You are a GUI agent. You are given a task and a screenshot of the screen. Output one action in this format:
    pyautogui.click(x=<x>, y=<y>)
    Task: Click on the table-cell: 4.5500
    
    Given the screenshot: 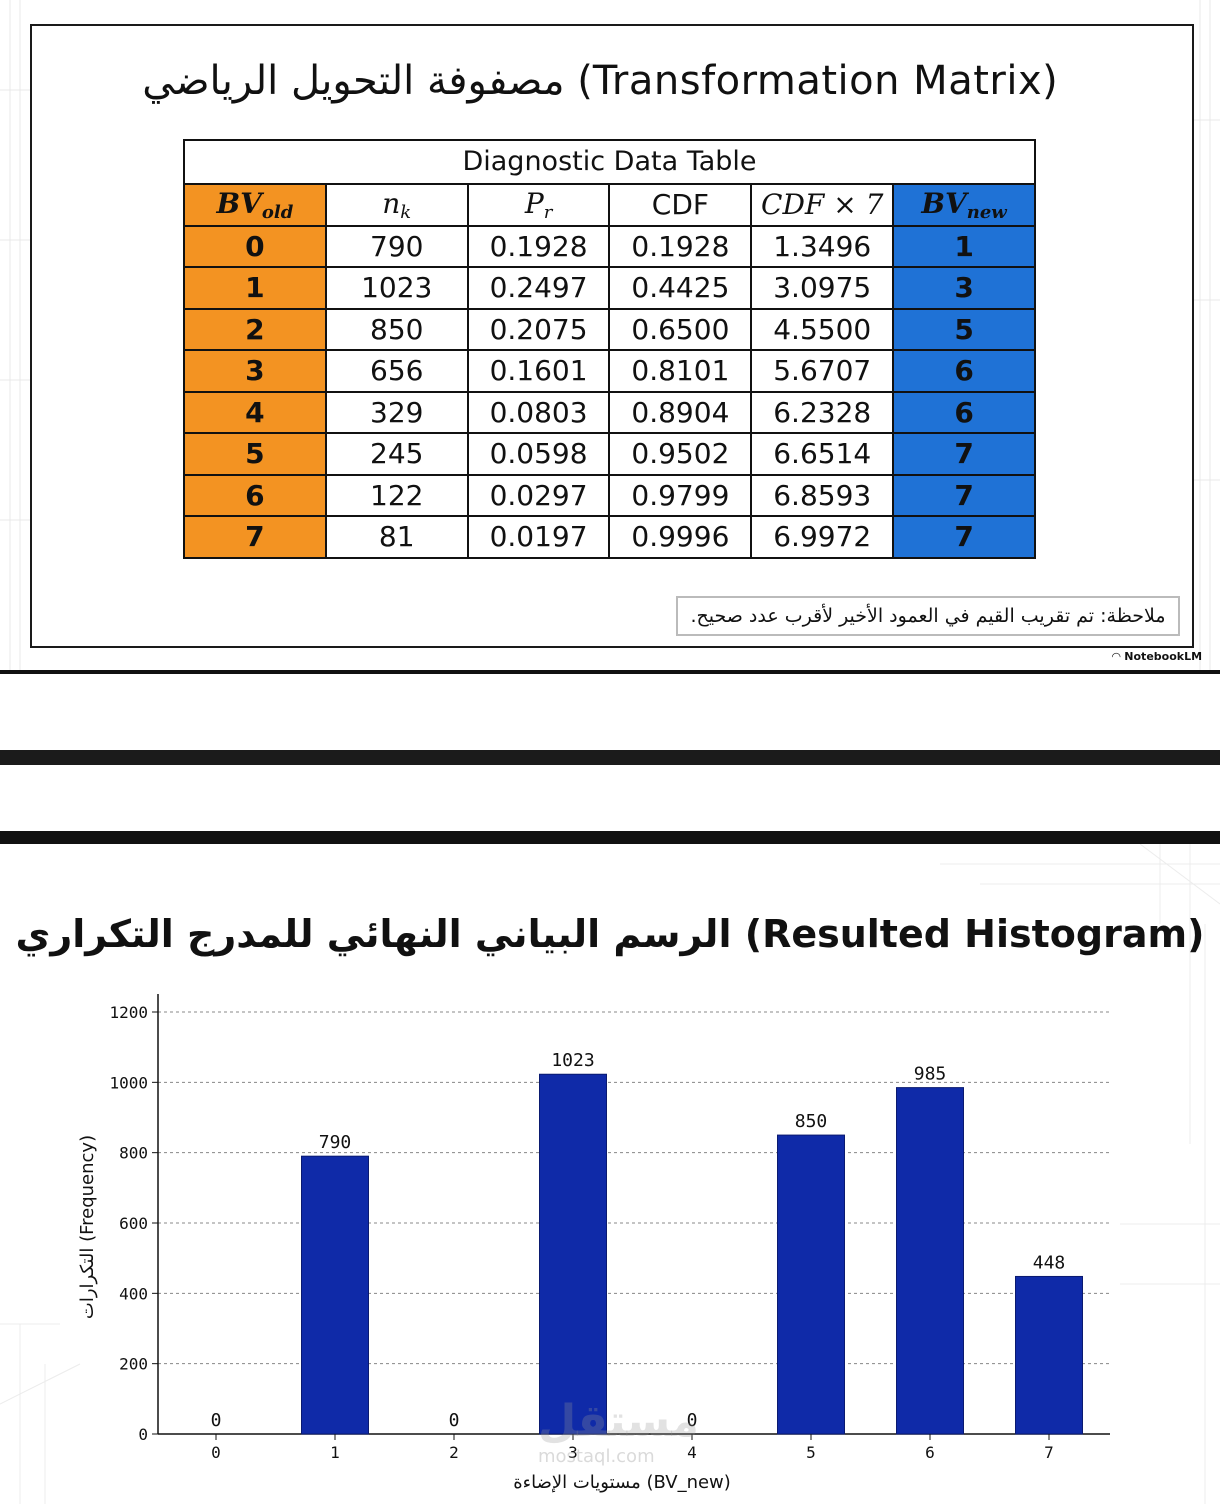 What is the action you would take?
    pyautogui.click(x=822, y=329)
    